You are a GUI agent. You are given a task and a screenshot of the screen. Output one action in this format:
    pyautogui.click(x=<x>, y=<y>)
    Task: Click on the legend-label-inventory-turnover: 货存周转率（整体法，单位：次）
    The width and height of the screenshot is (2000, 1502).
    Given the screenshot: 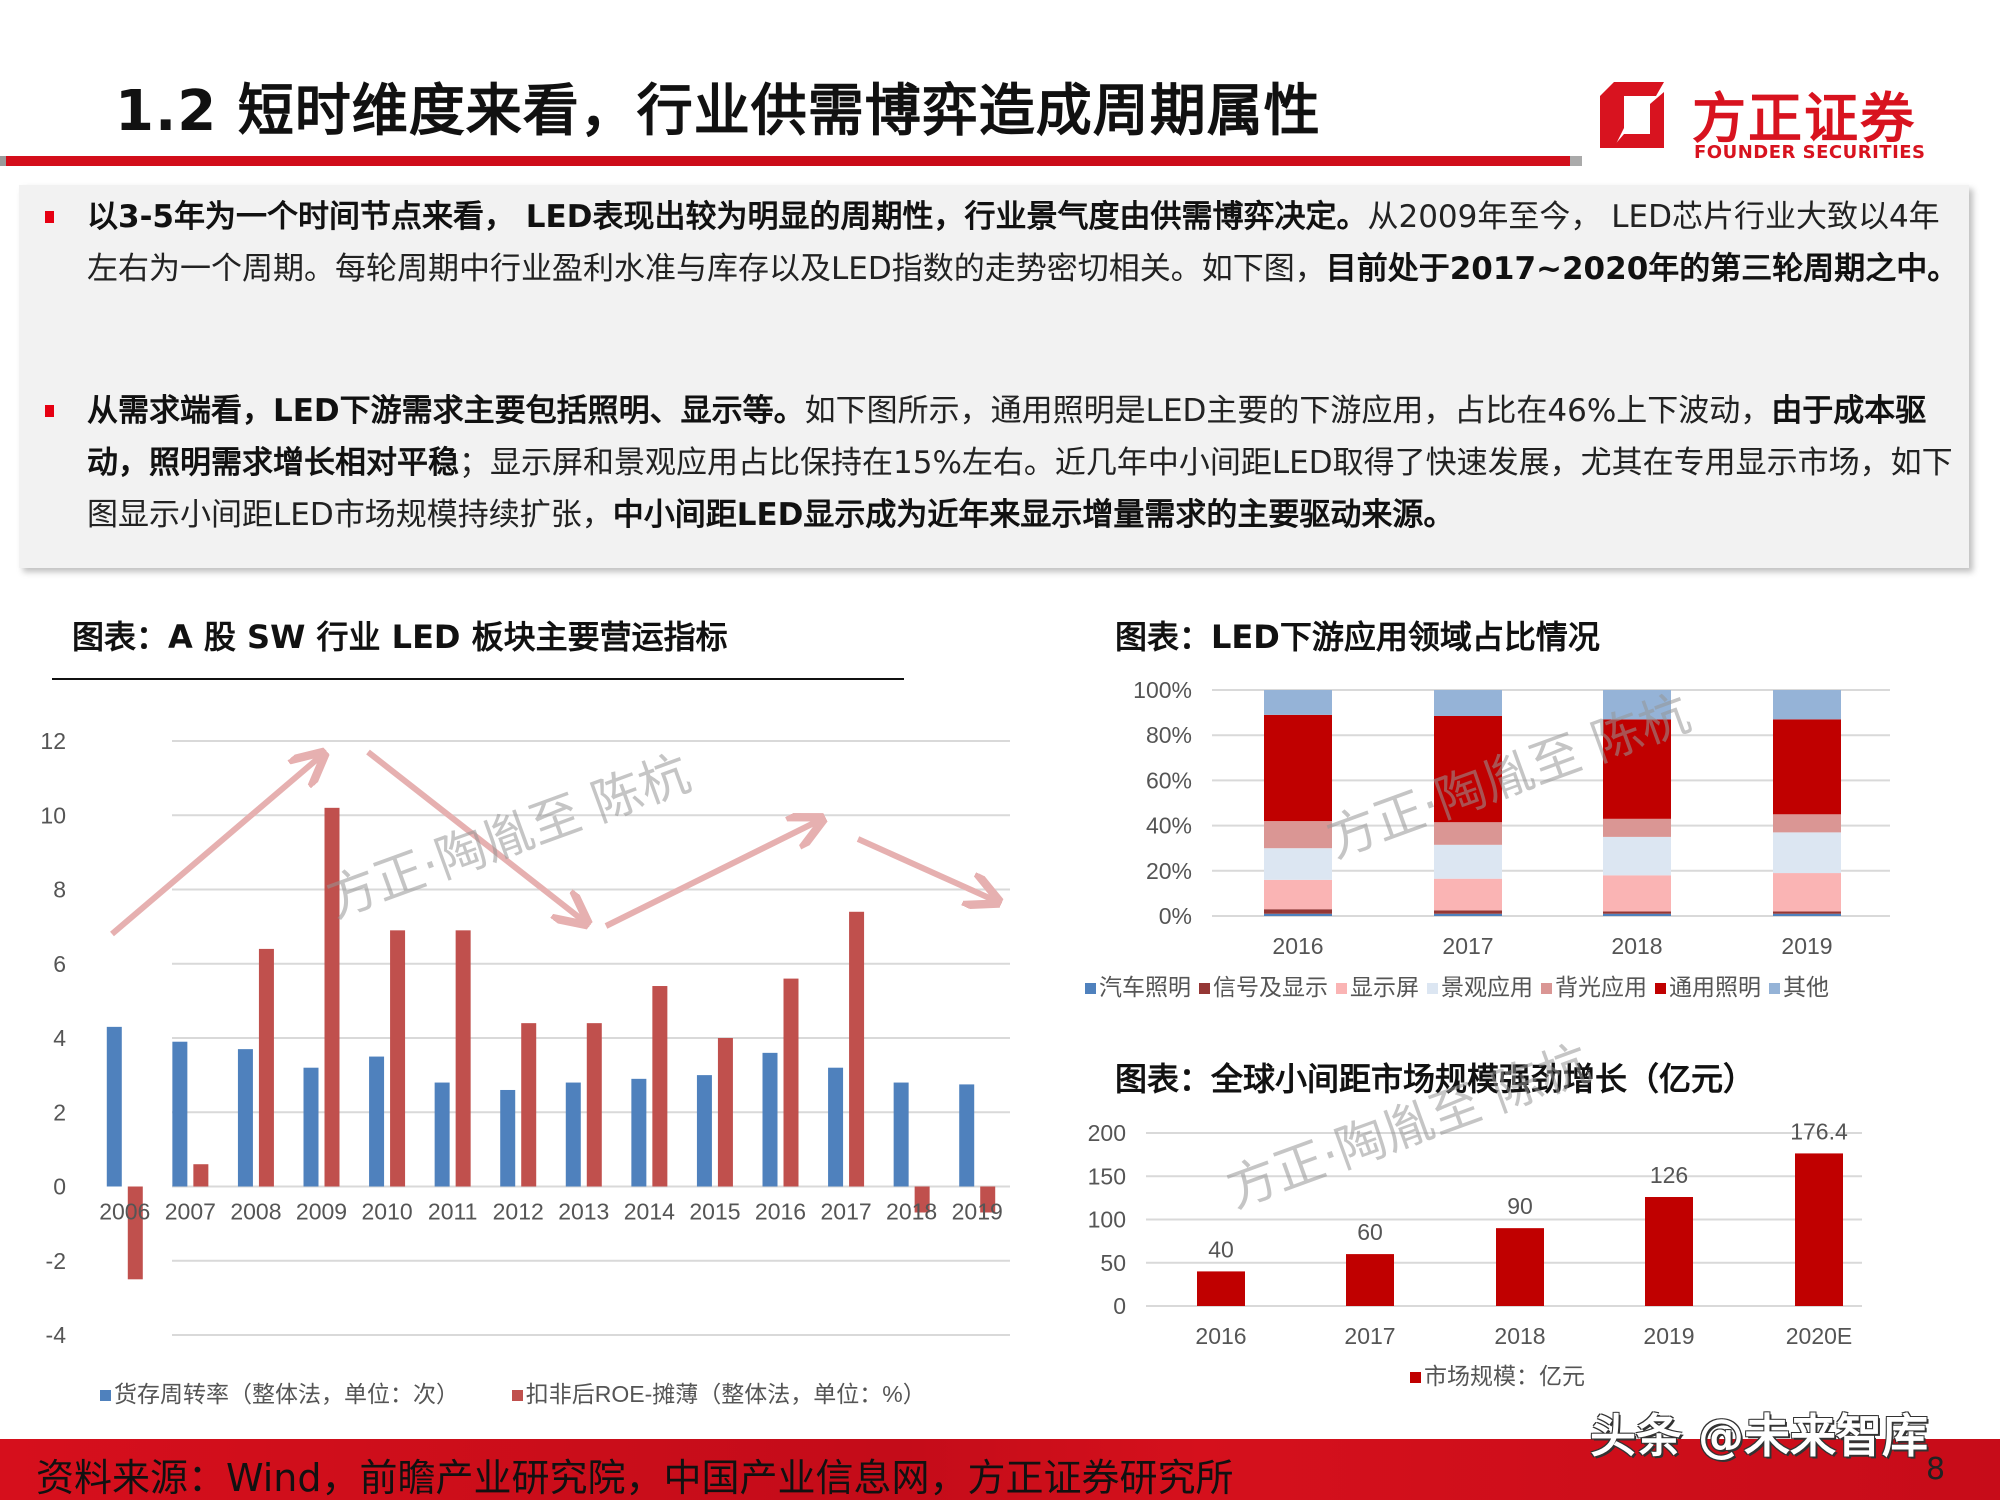 What is the action you would take?
    pyautogui.click(x=286, y=1394)
    